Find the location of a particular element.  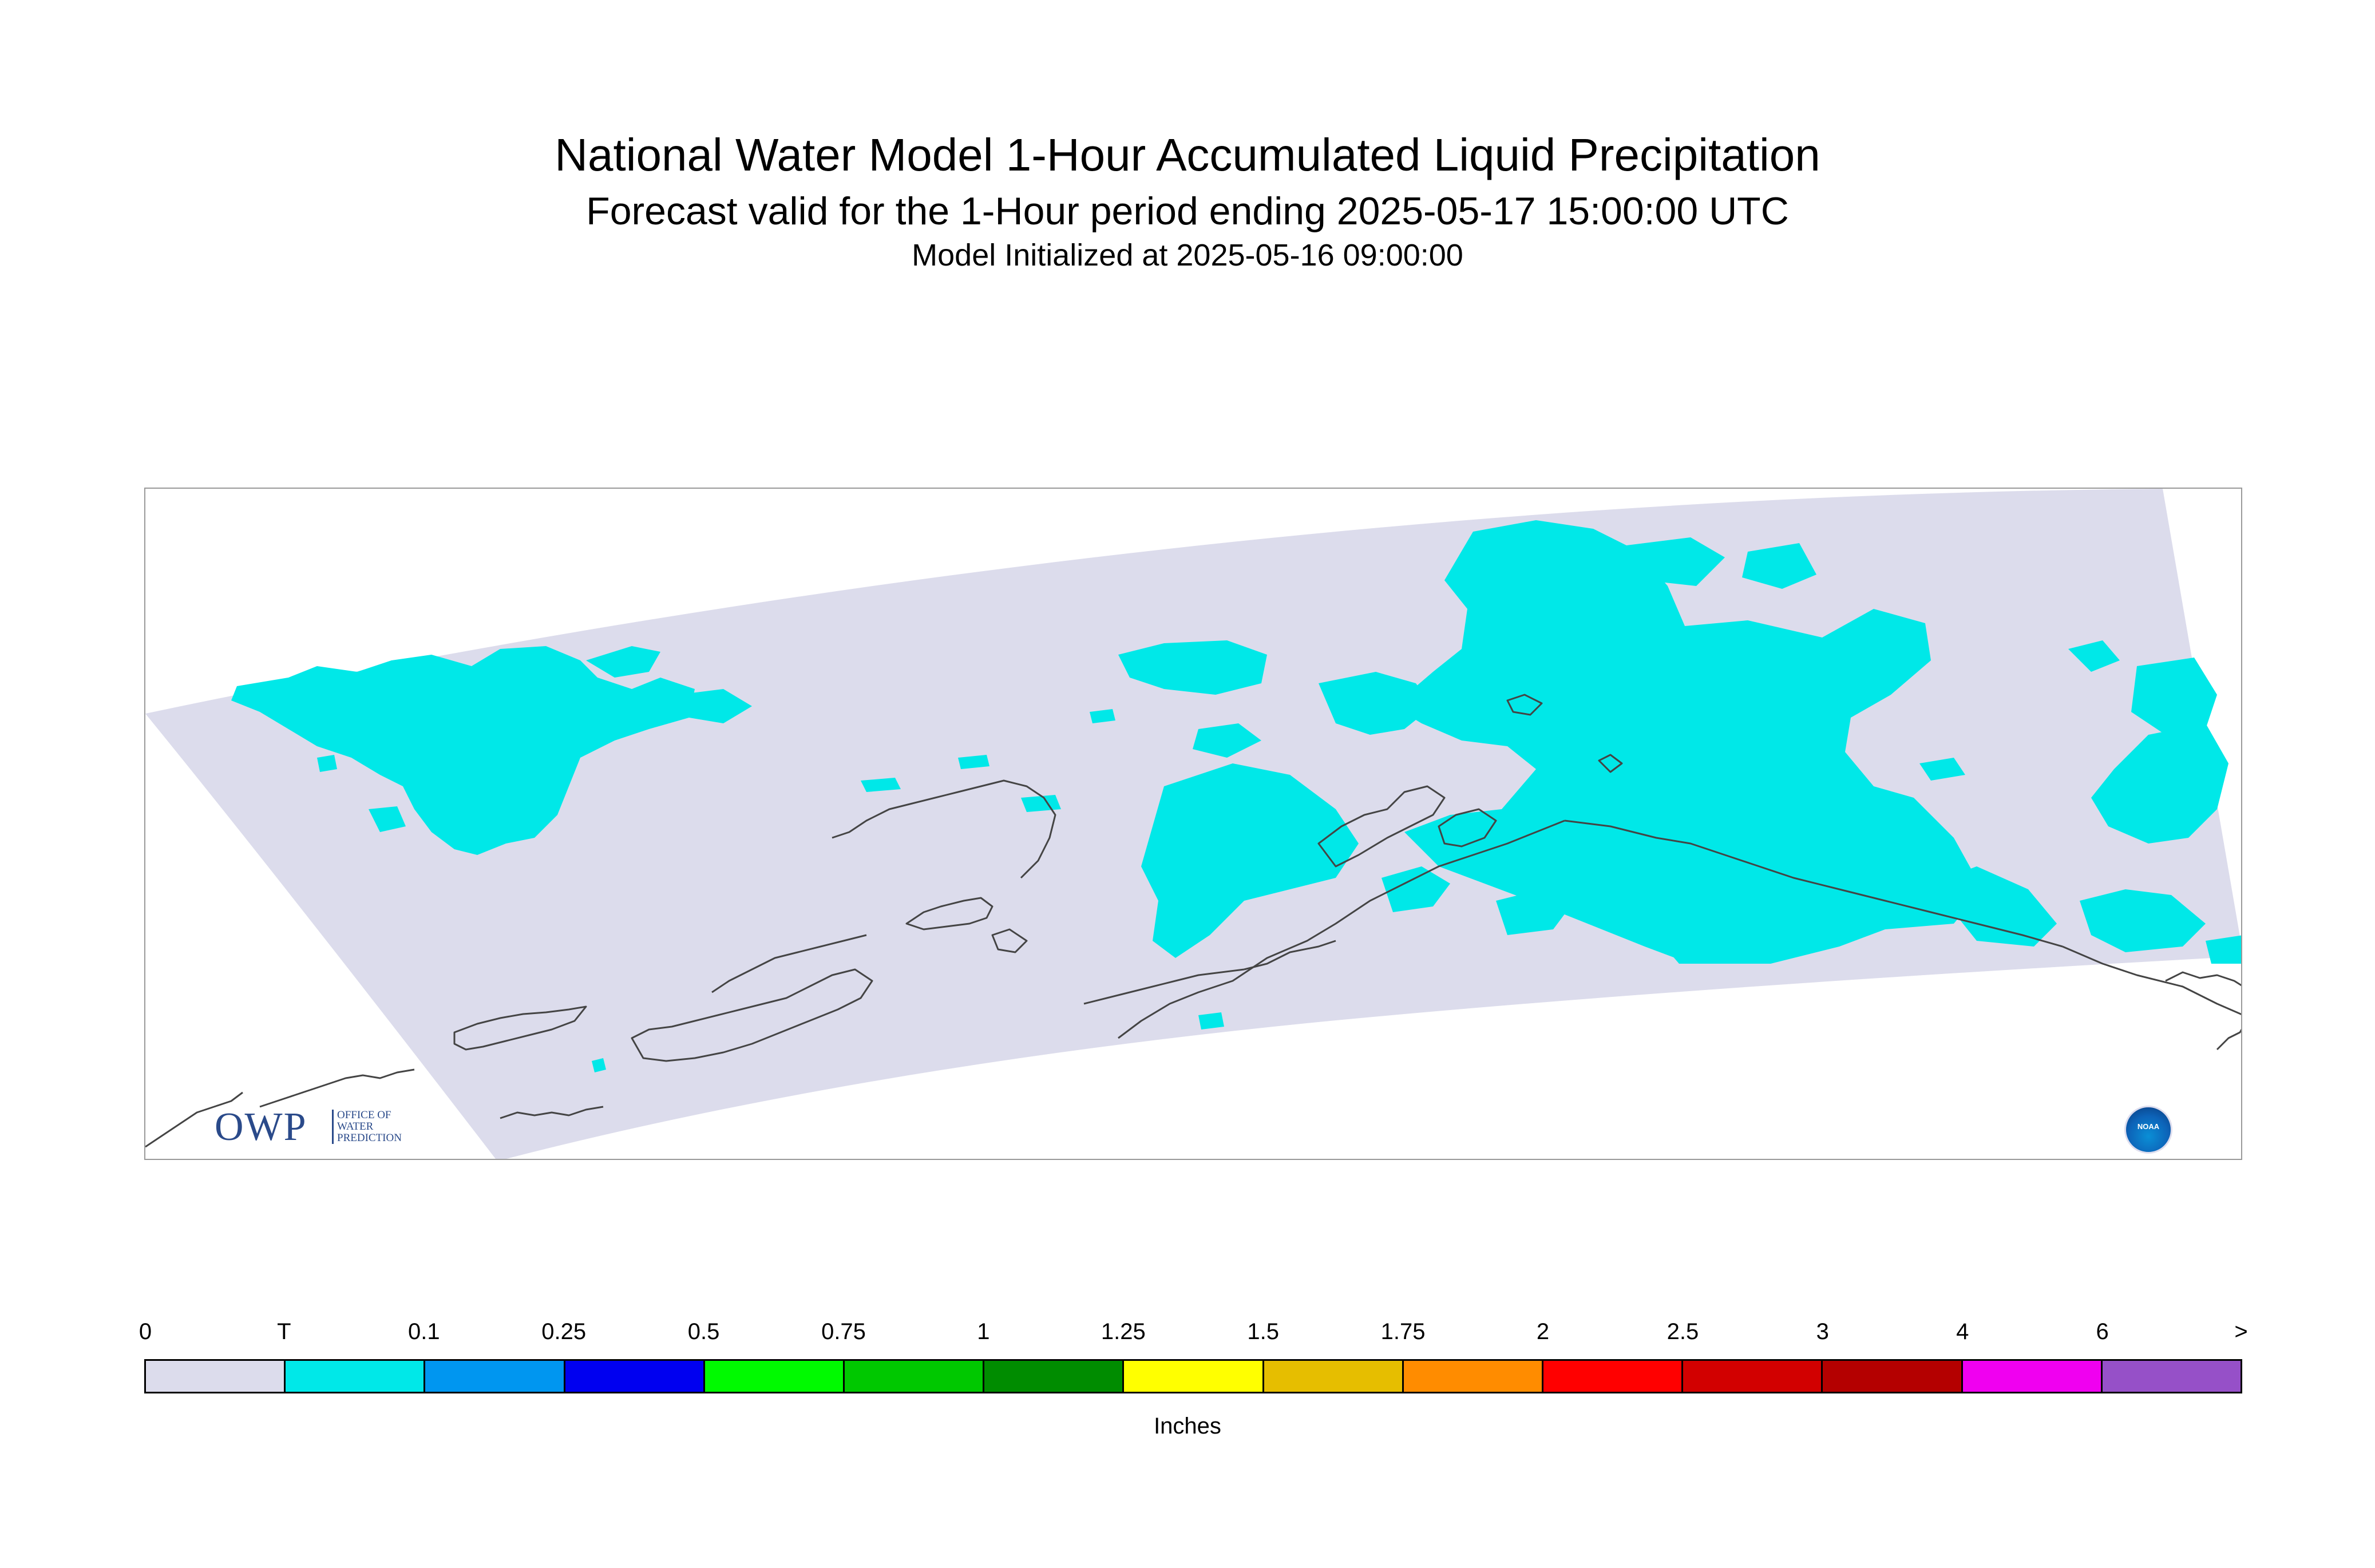

color-legend is located at coordinates (1193, 1376).